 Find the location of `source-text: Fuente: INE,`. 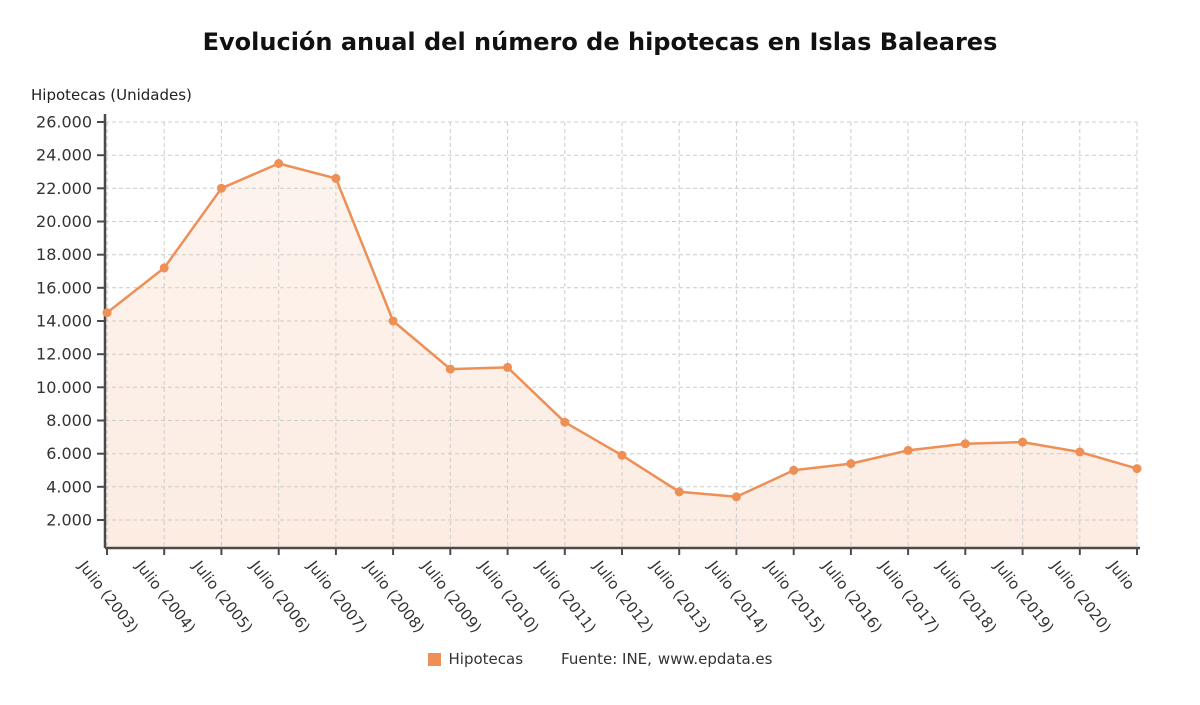

source-text: Fuente: INE, is located at coordinates (606, 659).